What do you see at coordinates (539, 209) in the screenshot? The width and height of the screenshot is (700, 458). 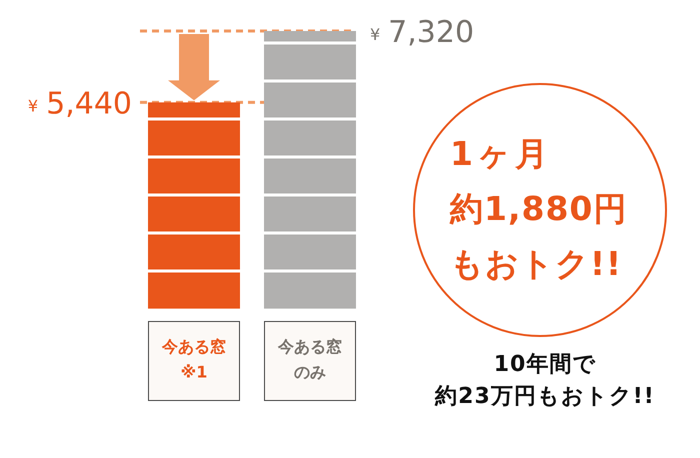 I see `text: 約1,880円` at bounding box center [539, 209].